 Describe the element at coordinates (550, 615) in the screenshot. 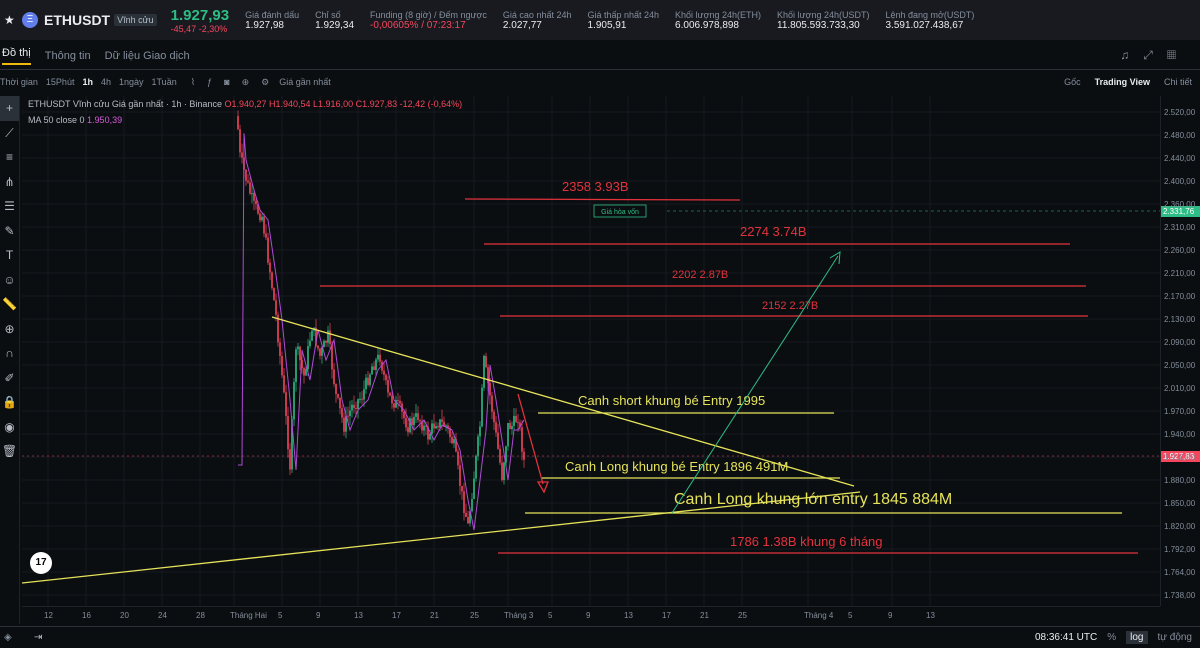

I see `time-tick: 5` at that location.